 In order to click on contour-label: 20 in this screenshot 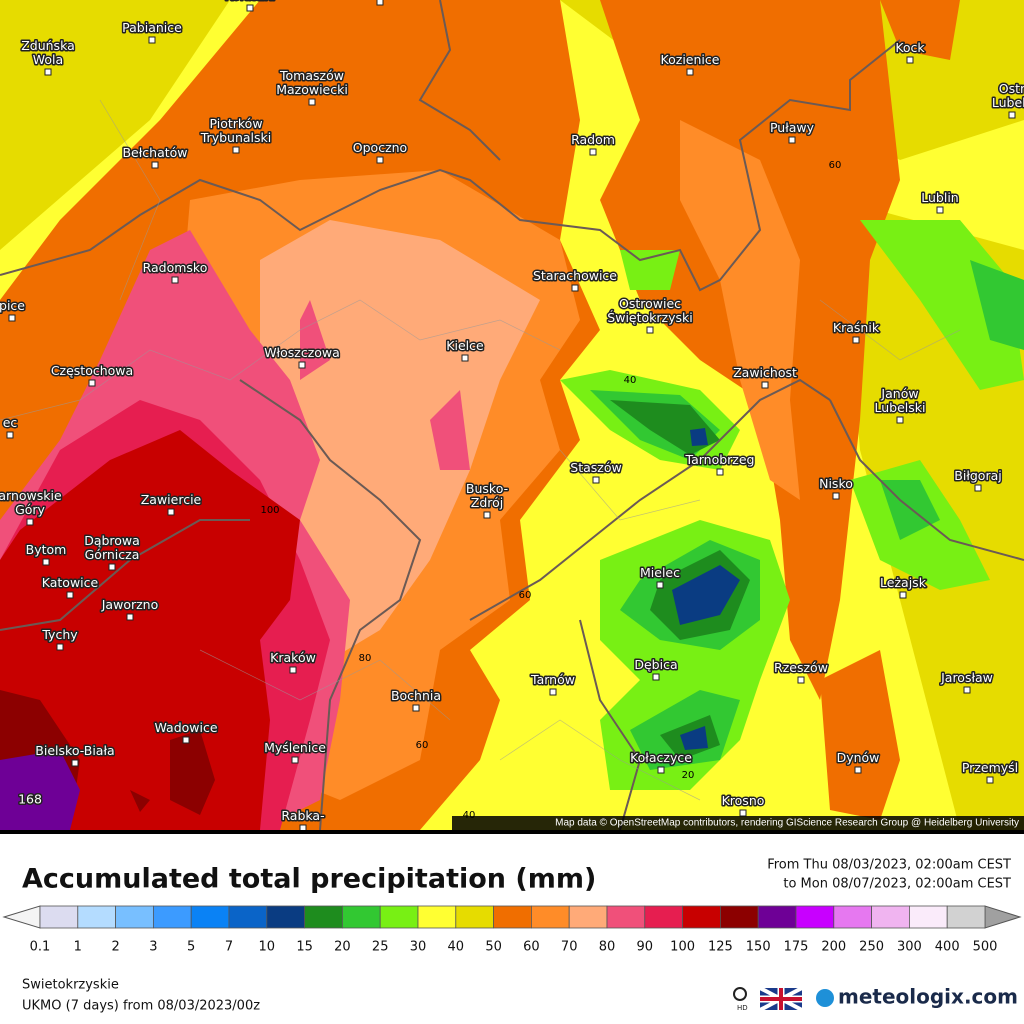, I will do `click(688, 775)`.